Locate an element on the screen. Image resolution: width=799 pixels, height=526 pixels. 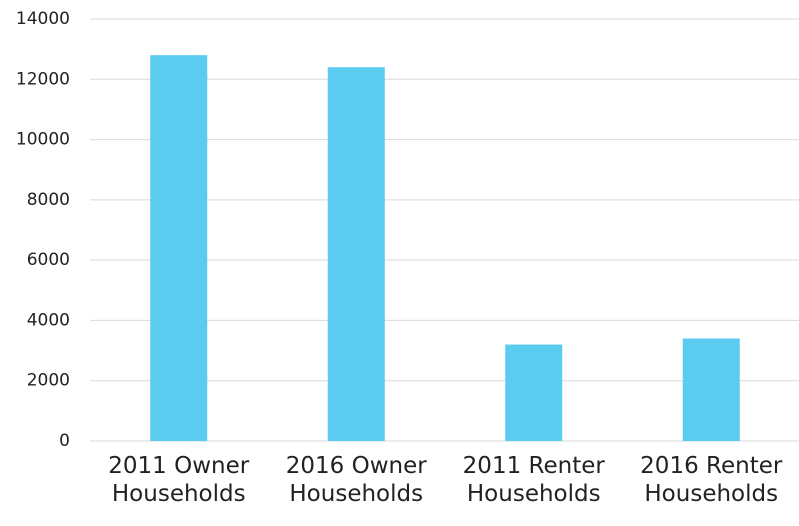
y-tick-label: 2000 is located at coordinates (48, 381).